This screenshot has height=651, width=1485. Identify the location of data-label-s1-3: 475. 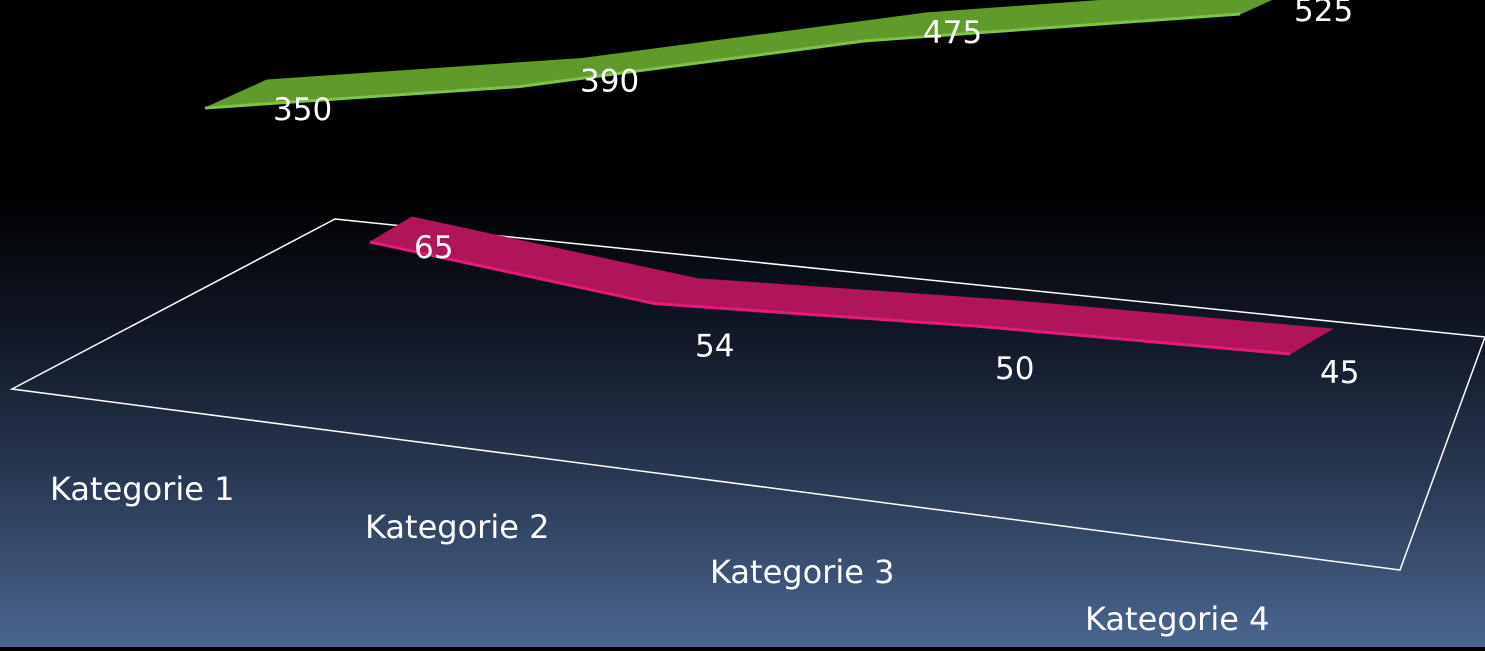
(952, 33).